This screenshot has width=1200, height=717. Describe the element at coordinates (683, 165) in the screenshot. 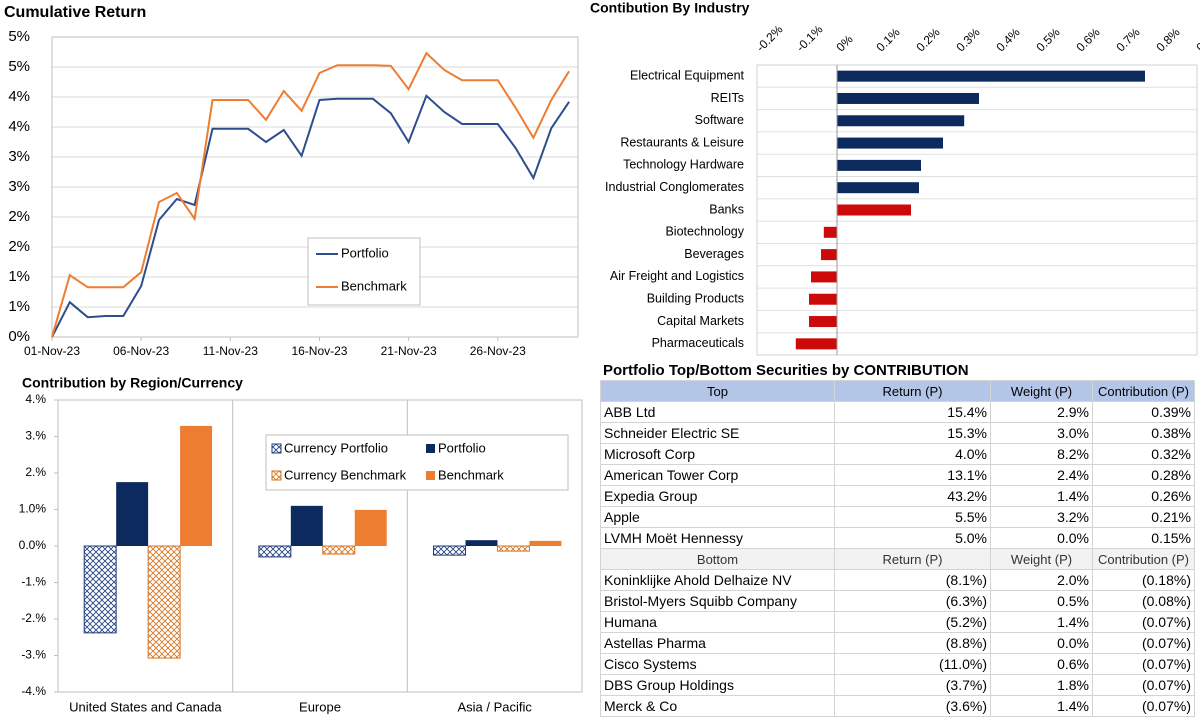

I see `category-label: Technology Hardware` at that location.